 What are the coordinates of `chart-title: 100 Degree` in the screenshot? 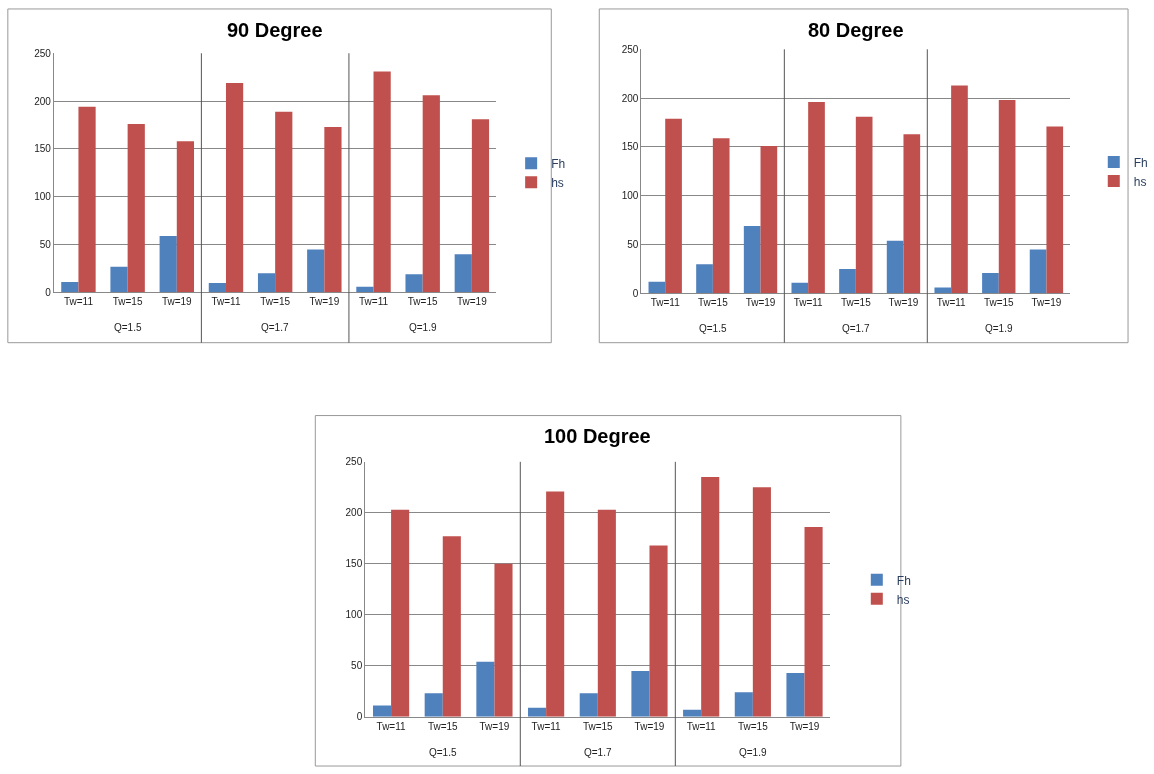 It's located at (597, 436).